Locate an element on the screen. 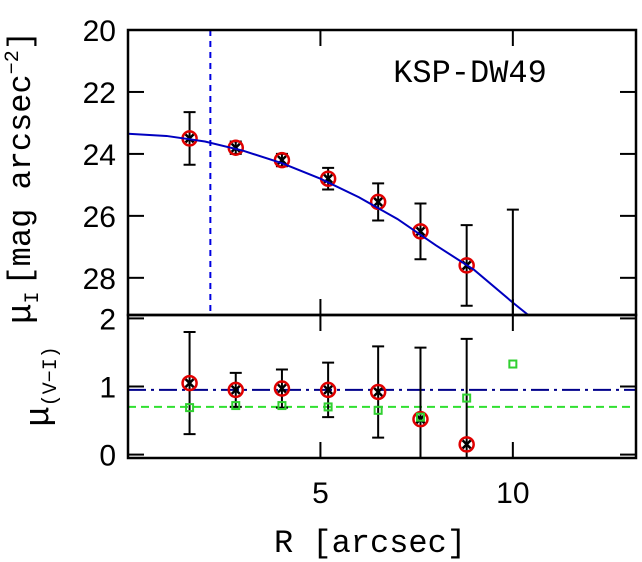  y-axis-label: μI [mag arcsec−2] is located at coordinates (23, 177).